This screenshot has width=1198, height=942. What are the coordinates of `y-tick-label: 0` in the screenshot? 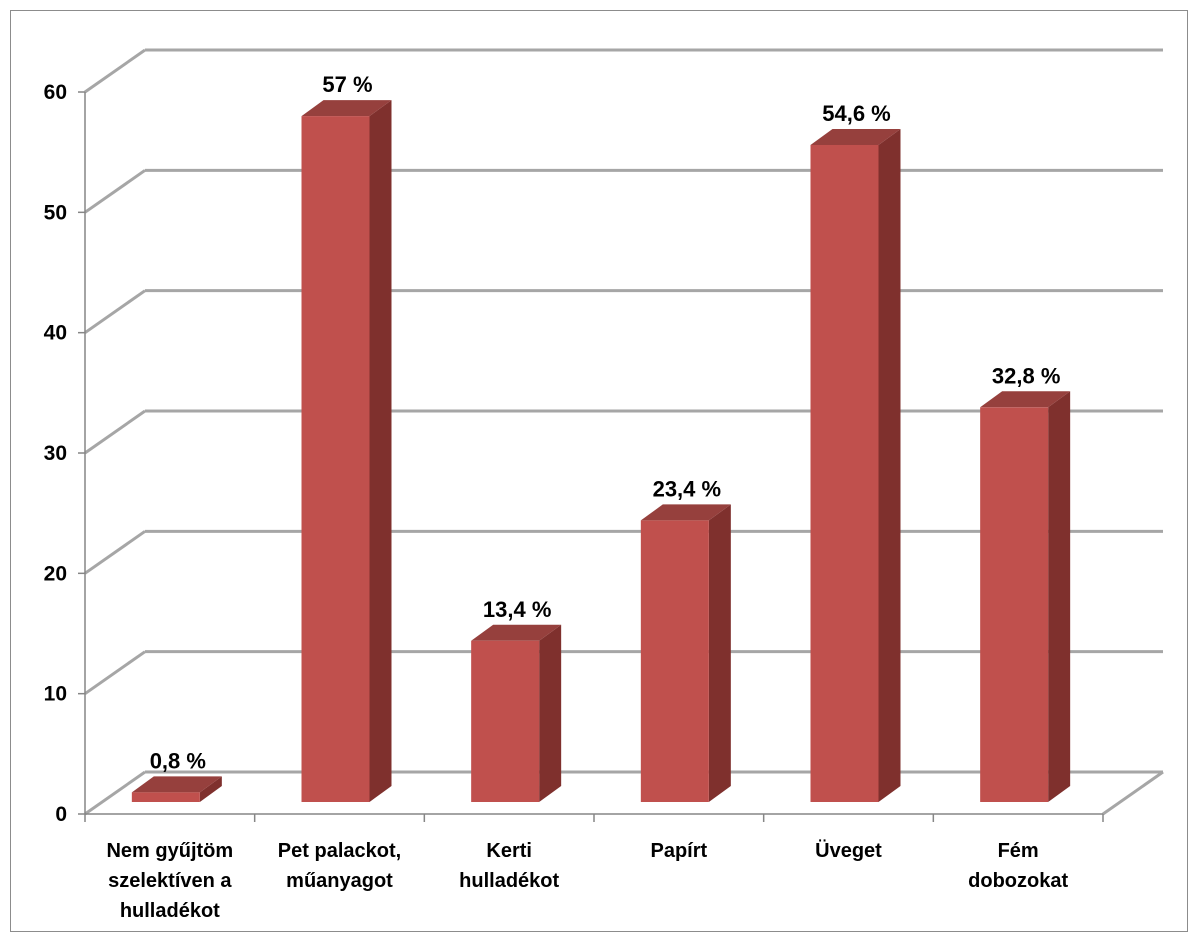 It's located at (61, 814).